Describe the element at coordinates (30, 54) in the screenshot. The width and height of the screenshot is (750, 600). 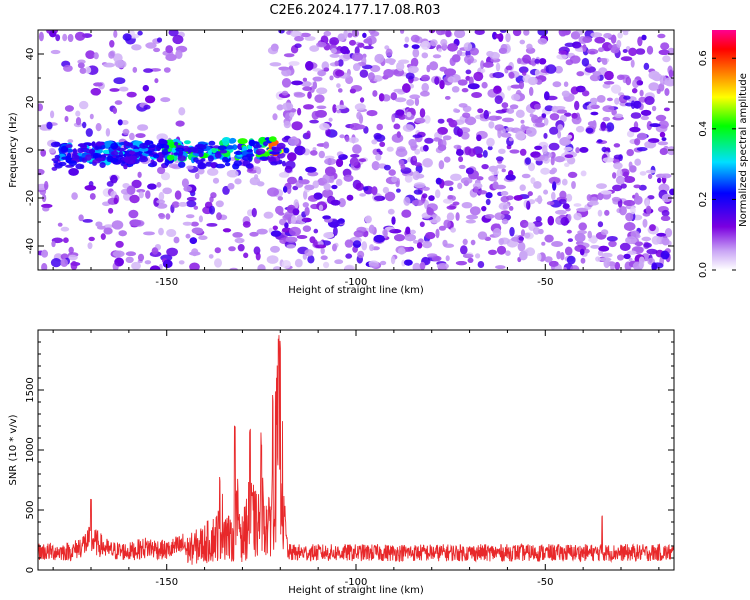
I see `heatmap-y-tick-label: 40` at that location.